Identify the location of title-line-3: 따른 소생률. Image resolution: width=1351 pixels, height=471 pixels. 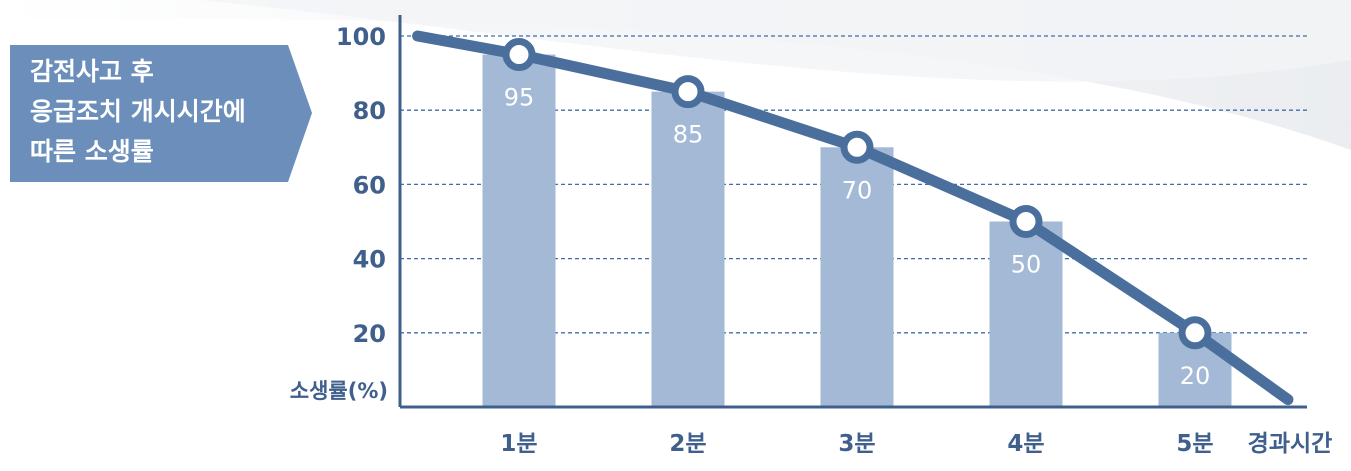
(92, 151).